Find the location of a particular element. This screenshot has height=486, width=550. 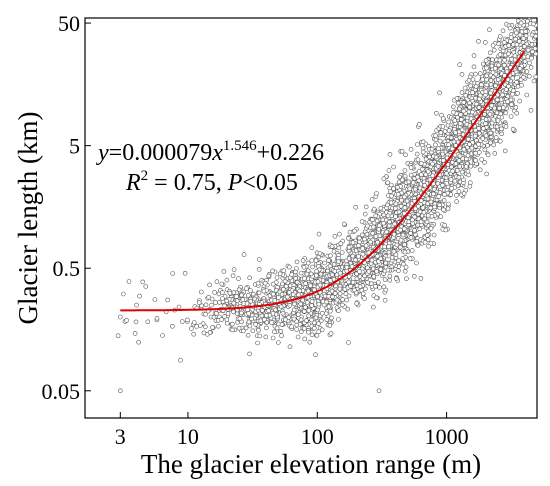

p-value: <0.05 is located at coordinates (270, 183).